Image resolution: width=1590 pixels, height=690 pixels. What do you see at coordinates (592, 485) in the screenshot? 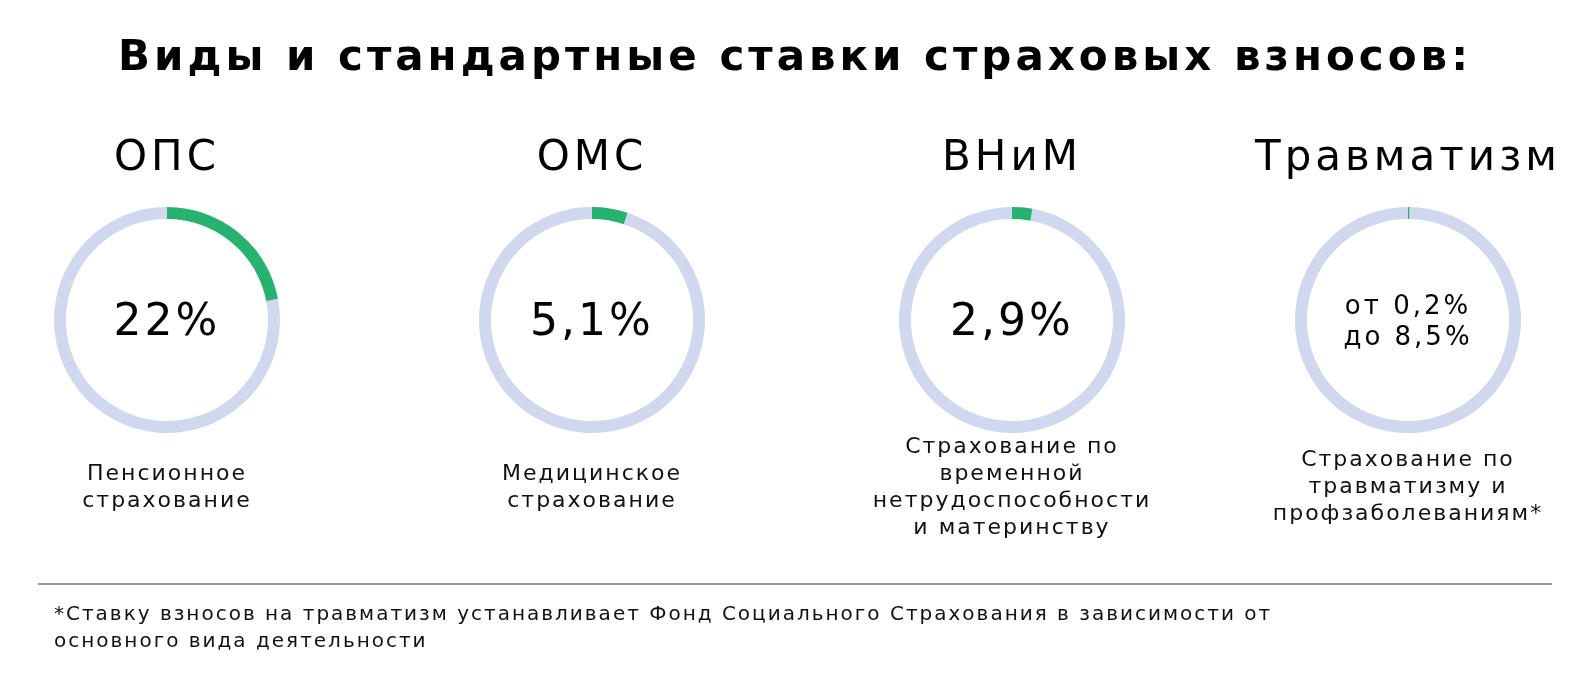
I see `text: Медицинское страхование` at bounding box center [592, 485].